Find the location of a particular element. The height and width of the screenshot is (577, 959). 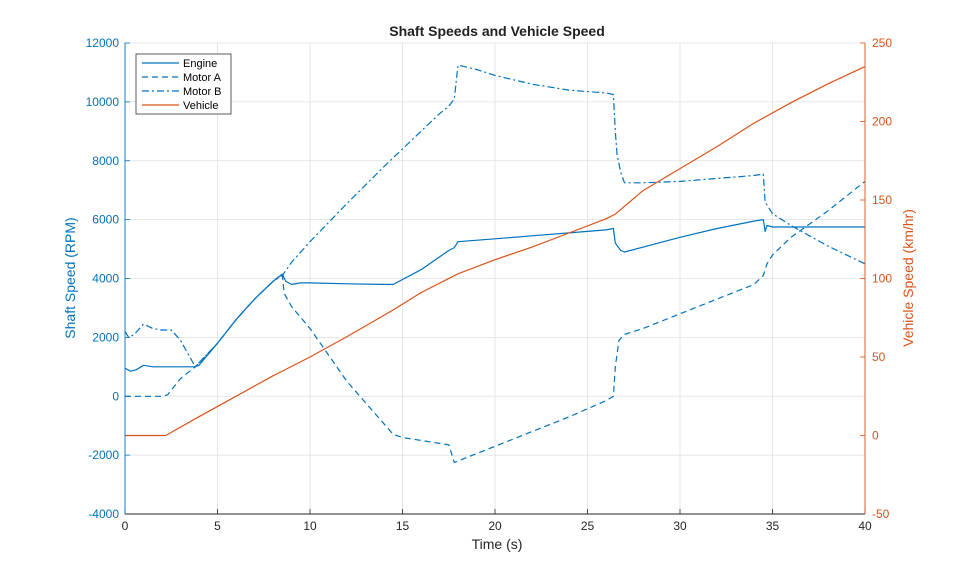

y-right-tick-label: 0 is located at coordinates (875, 436).